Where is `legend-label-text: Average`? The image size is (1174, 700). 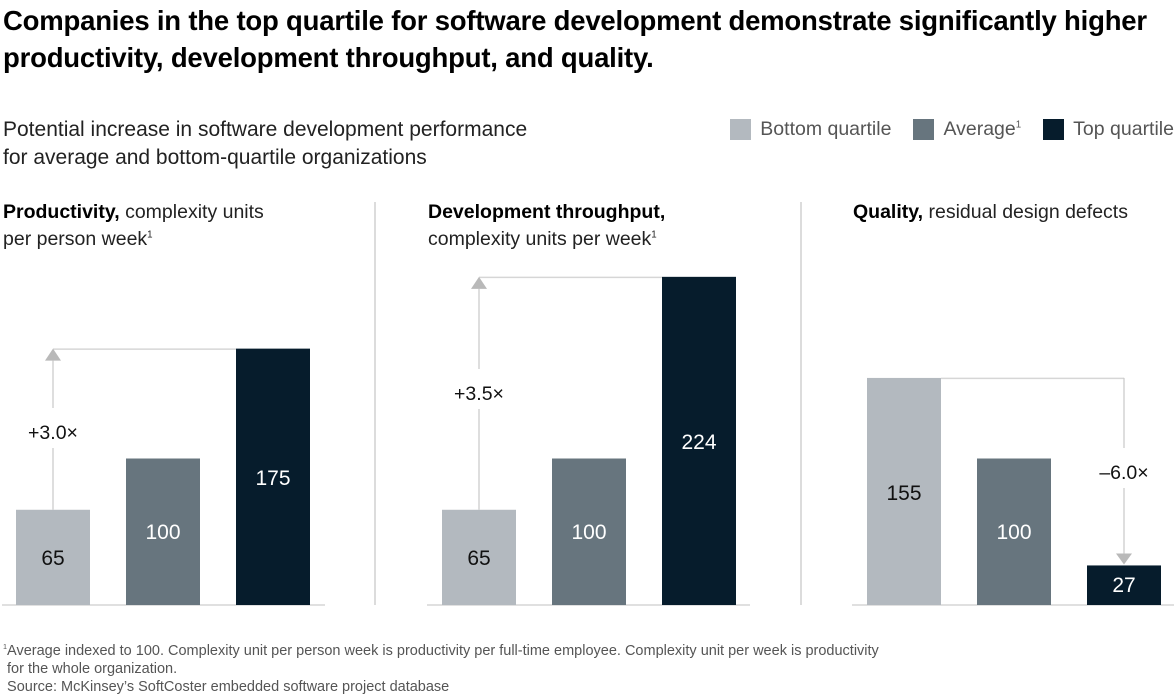 legend-label-text: Average is located at coordinates (979, 129).